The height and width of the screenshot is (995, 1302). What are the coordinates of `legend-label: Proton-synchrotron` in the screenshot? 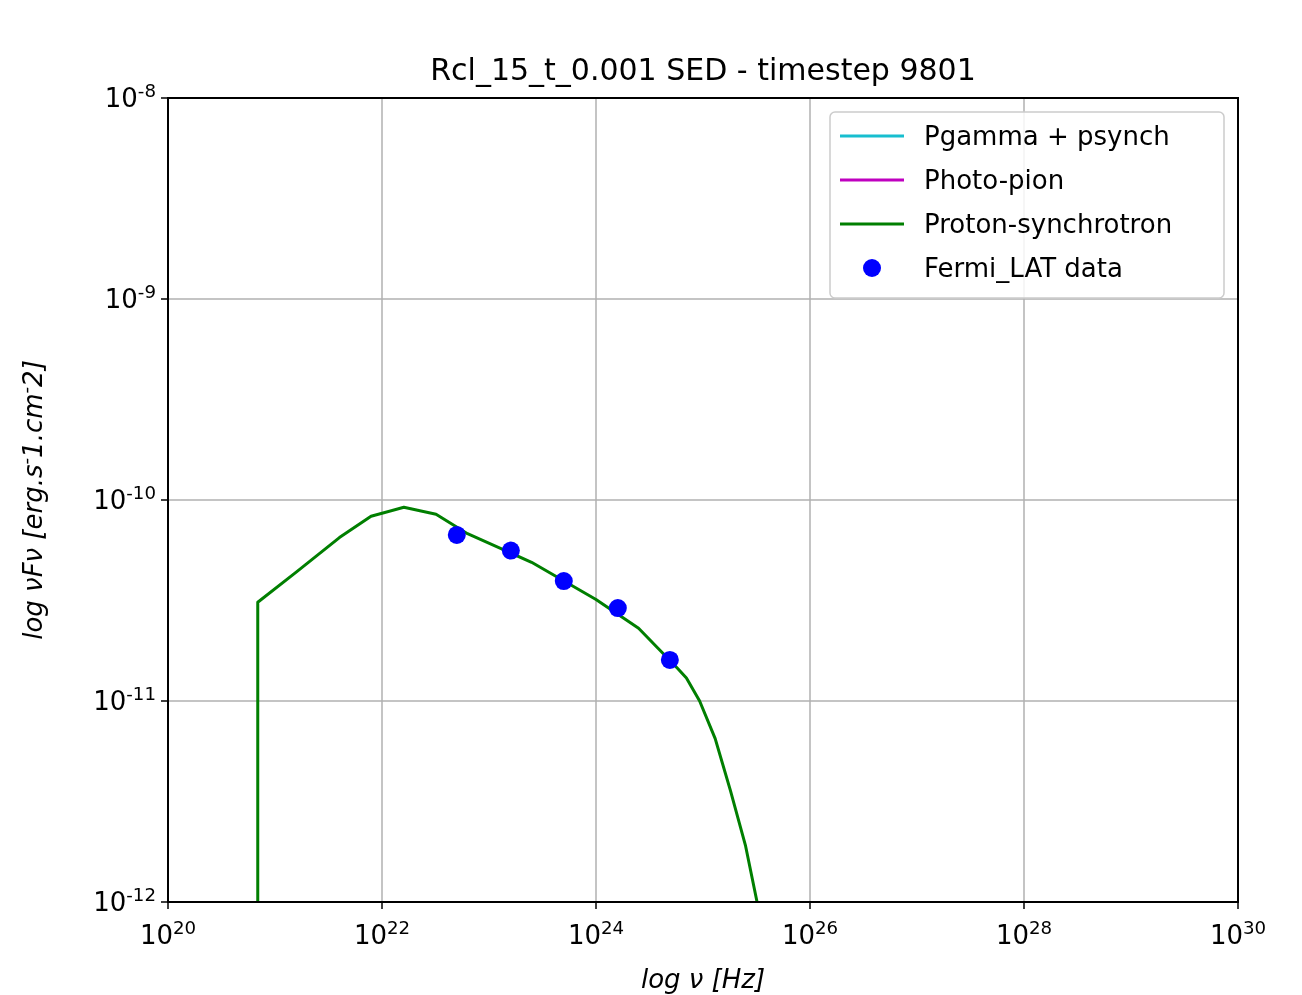 It's located at (1048, 224).